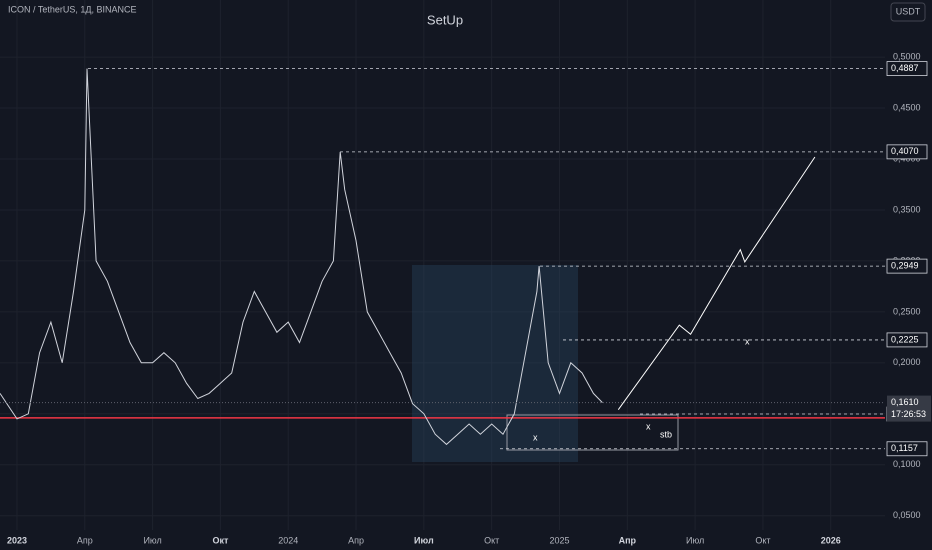 The height and width of the screenshot is (550, 932). I want to click on currency: USDT, so click(908, 11).